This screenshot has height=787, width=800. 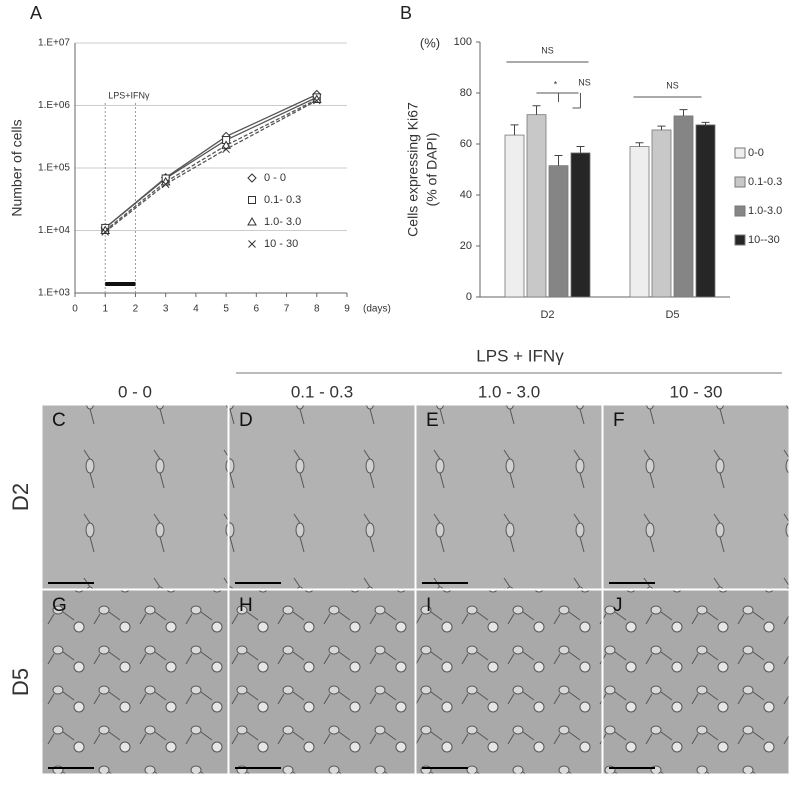 What do you see at coordinates (406, 13) in the screenshot?
I see `panel-label: B` at bounding box center [406, 13].